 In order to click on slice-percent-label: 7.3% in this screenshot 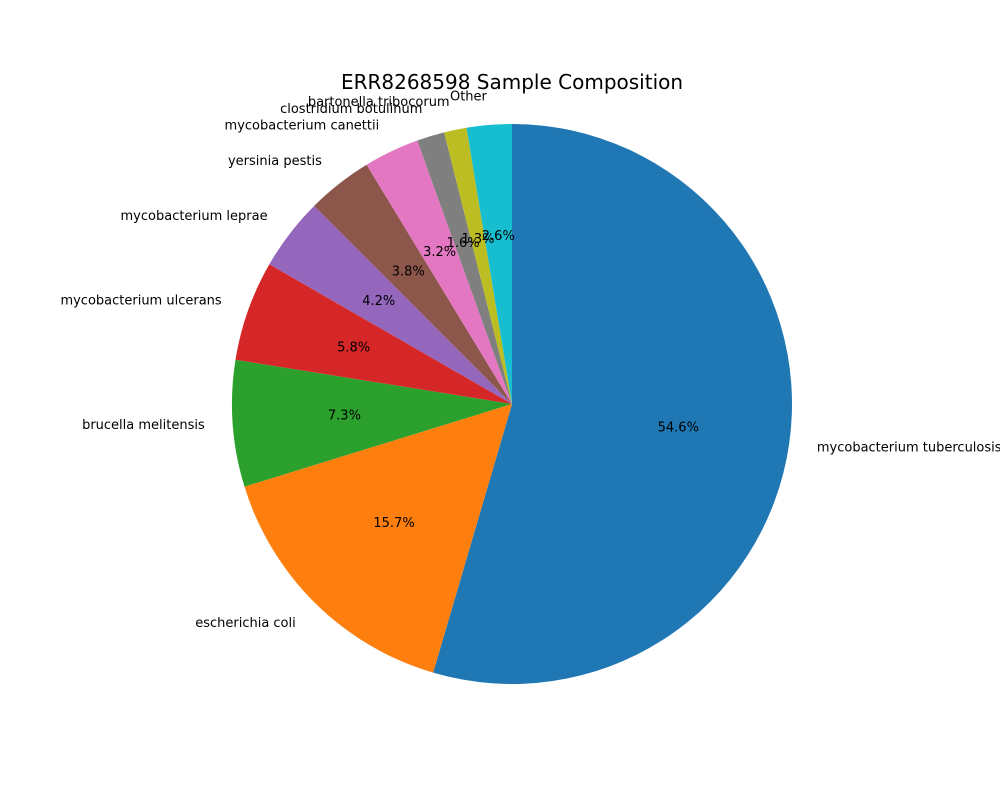, I will do `click(344, 415)`.